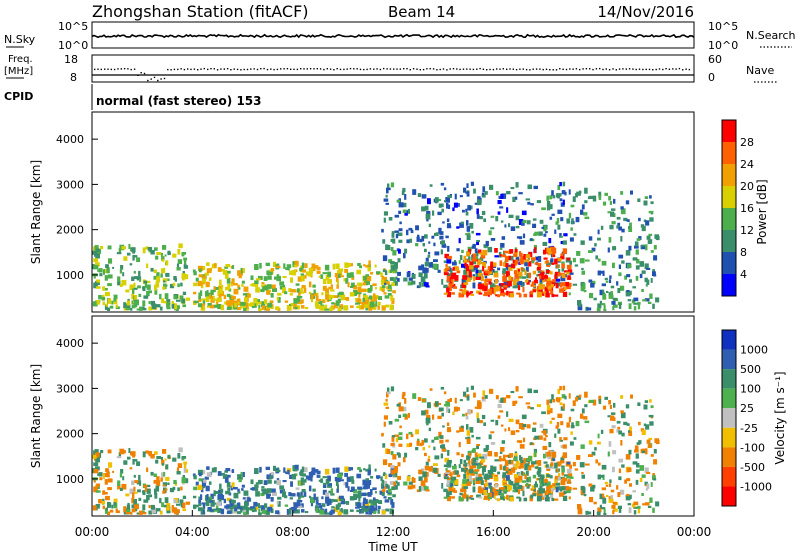  I want to click on power-colorbar-tick: 24, so click(747, 164).